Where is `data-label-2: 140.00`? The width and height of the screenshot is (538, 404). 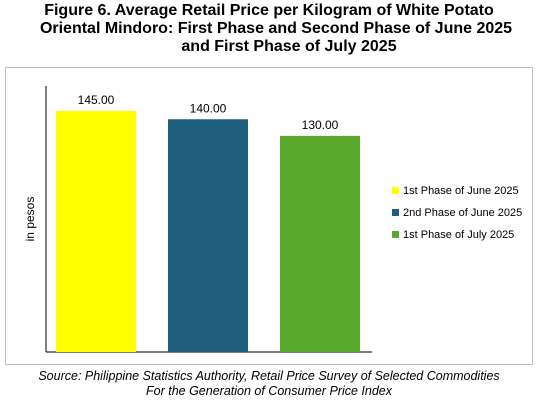 data-label-2: 140.00 is located at coordinates (208, 108).